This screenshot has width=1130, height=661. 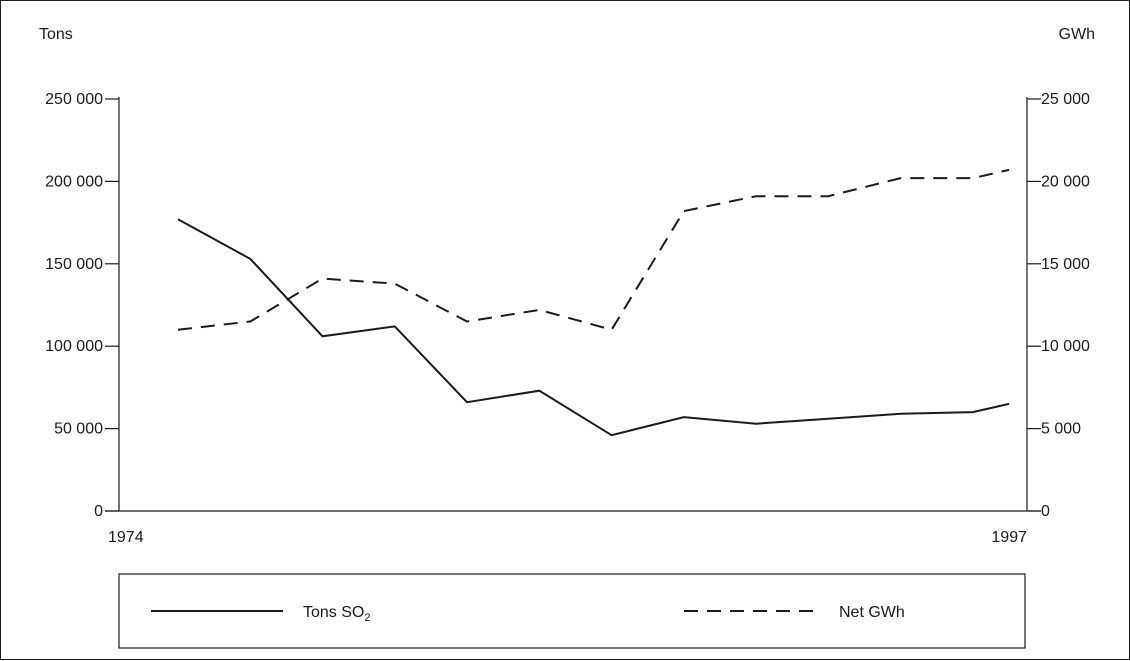 I want to click on right-axis-tick-label: 20 000, so click(x=1065, y=181).